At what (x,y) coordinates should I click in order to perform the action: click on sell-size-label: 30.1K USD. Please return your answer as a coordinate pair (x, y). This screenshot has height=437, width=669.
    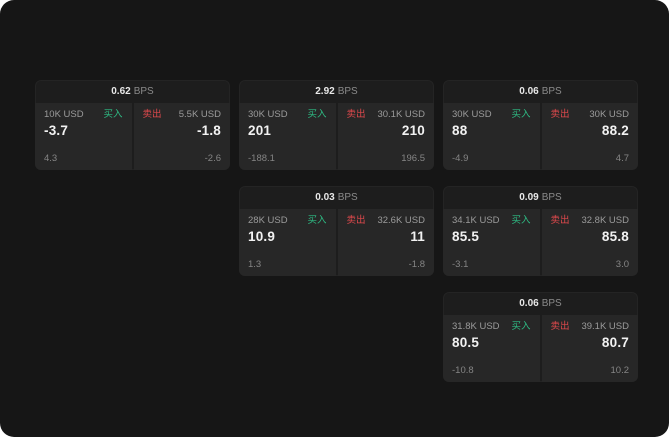
    Looking at the image, I should click on (401, 114).